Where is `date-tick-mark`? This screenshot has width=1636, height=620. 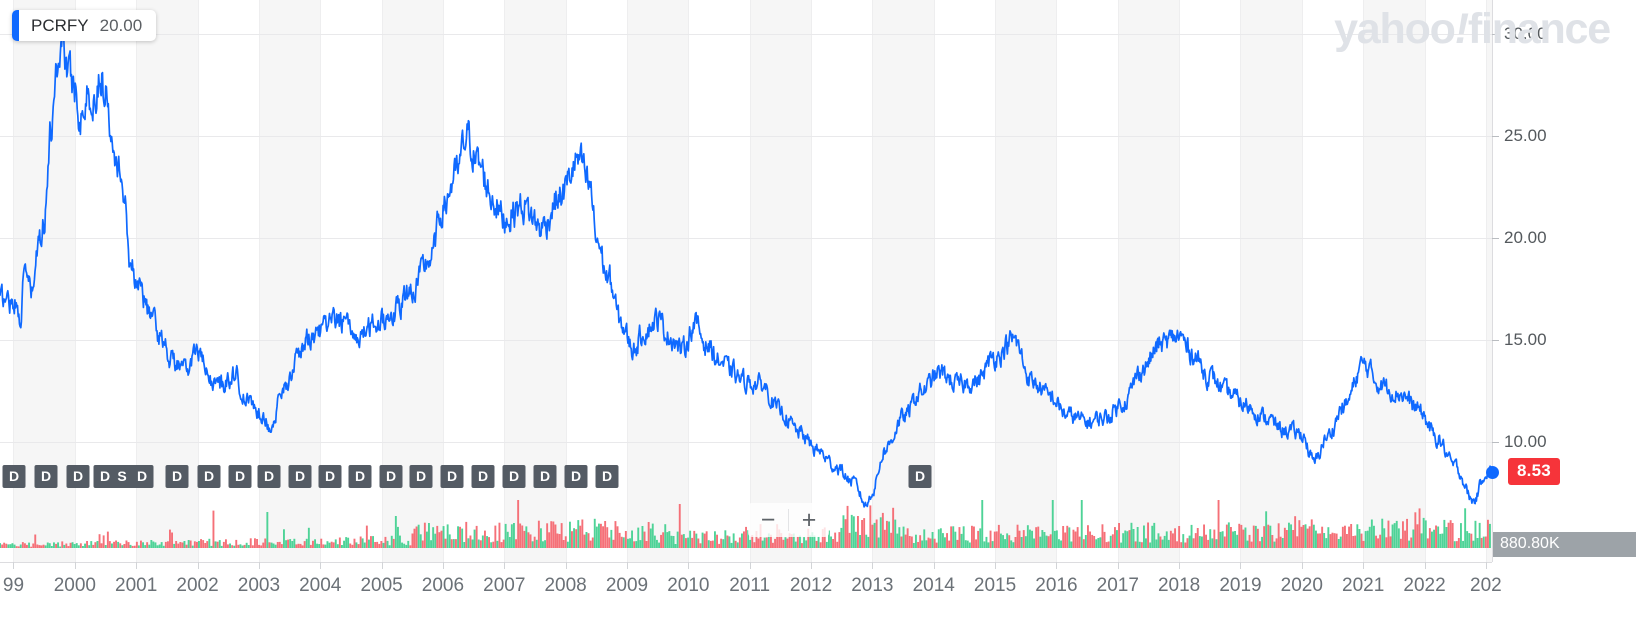
date-tick-mark is located at coordinates (1180, 565).